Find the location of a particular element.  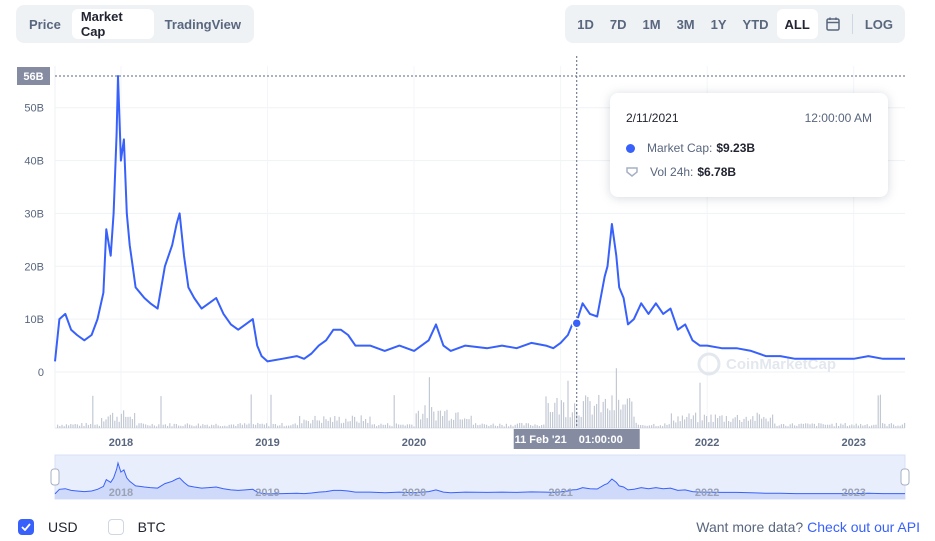

range-all: ALL is located at coordinates (797, 24).